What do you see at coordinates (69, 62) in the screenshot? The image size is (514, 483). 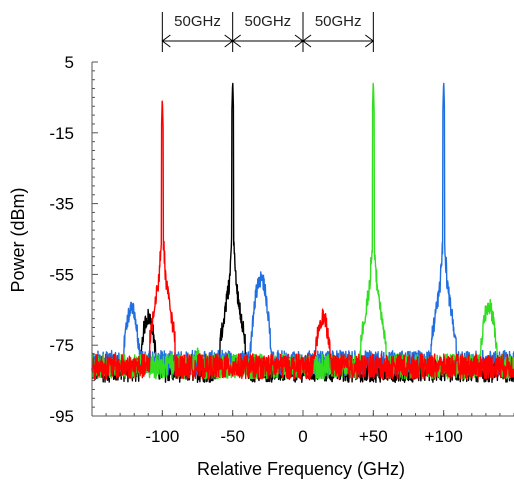 I see `y-tick-label: 5` at bounding box center [69, 62].